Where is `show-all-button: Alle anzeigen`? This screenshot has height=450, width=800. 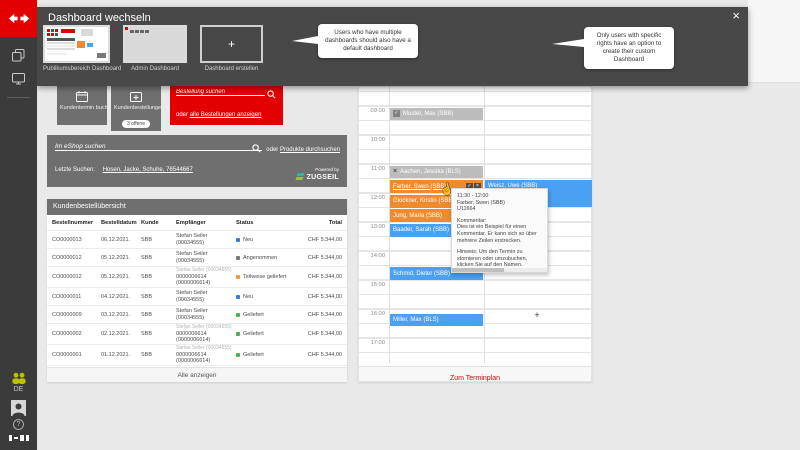 show-all-button: Alle anzeigen is located at coordinates (197, 374).